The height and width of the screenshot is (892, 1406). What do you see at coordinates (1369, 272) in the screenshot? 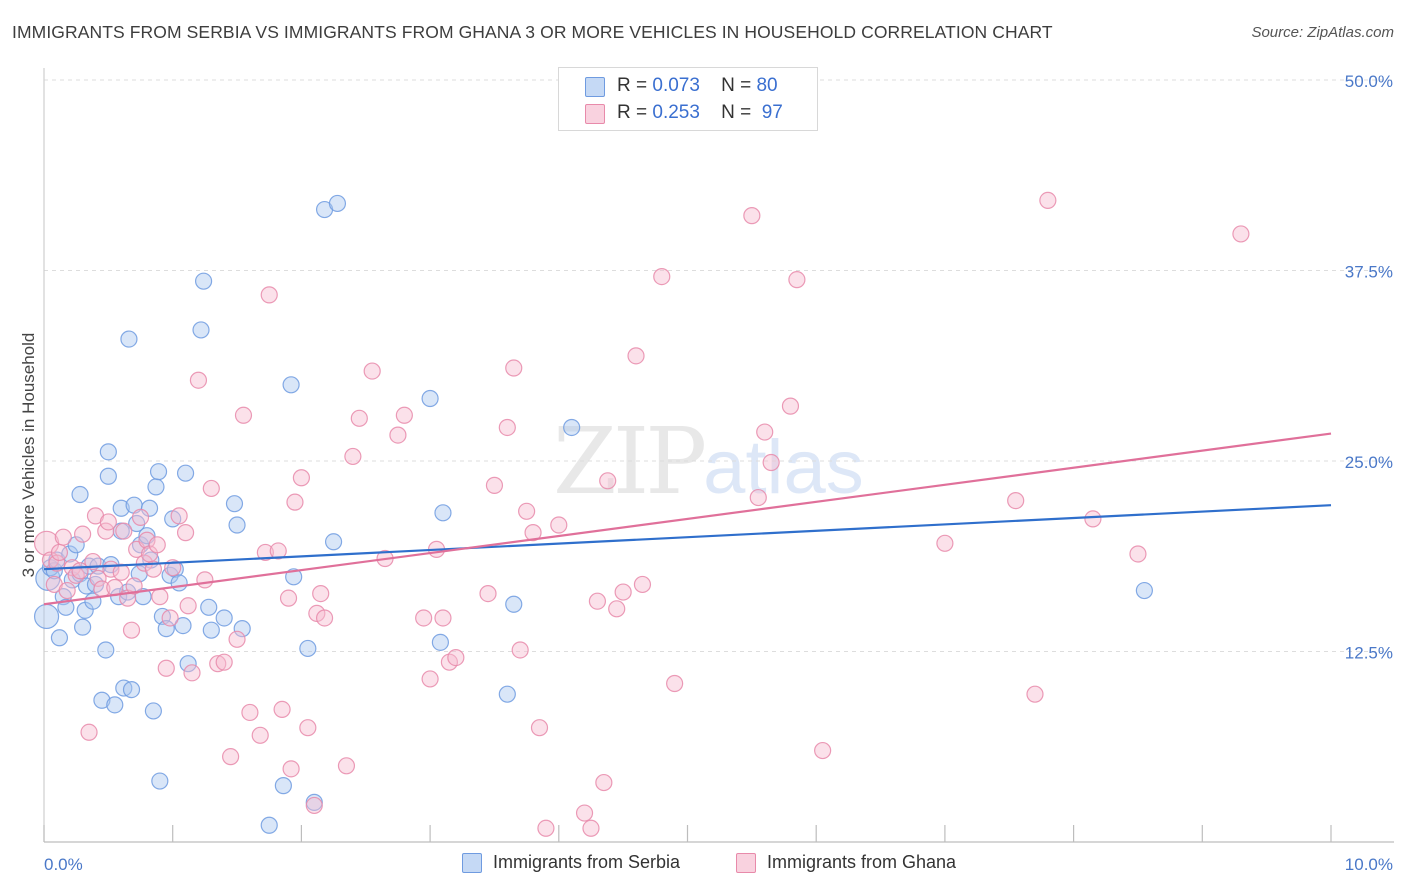
I see `y-tick-label: 37.5%` at bounding box center [1369, 272].